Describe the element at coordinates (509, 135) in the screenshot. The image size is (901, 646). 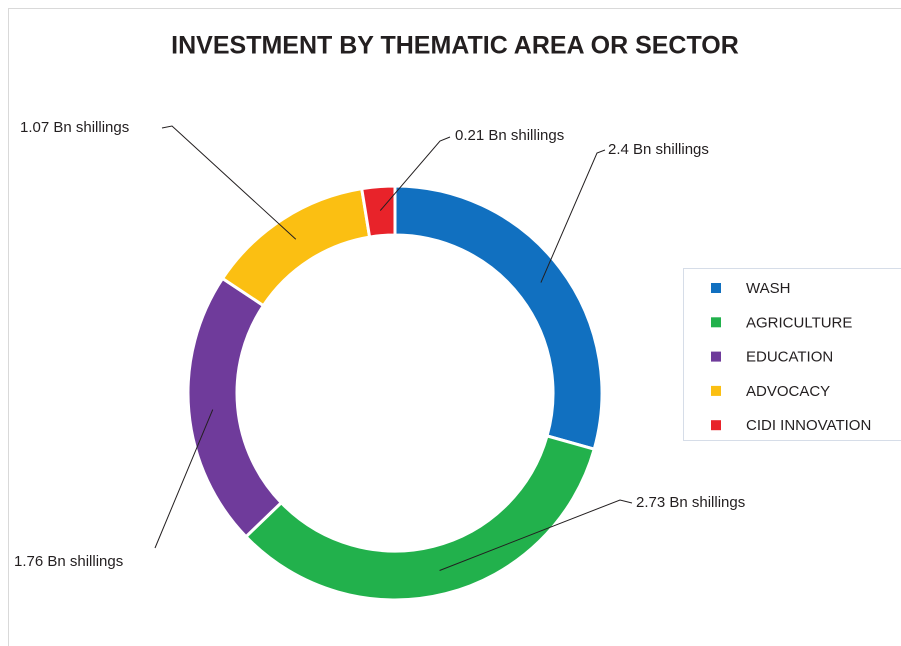
I see `data-label: 0.21 Bn shillings` at that location.